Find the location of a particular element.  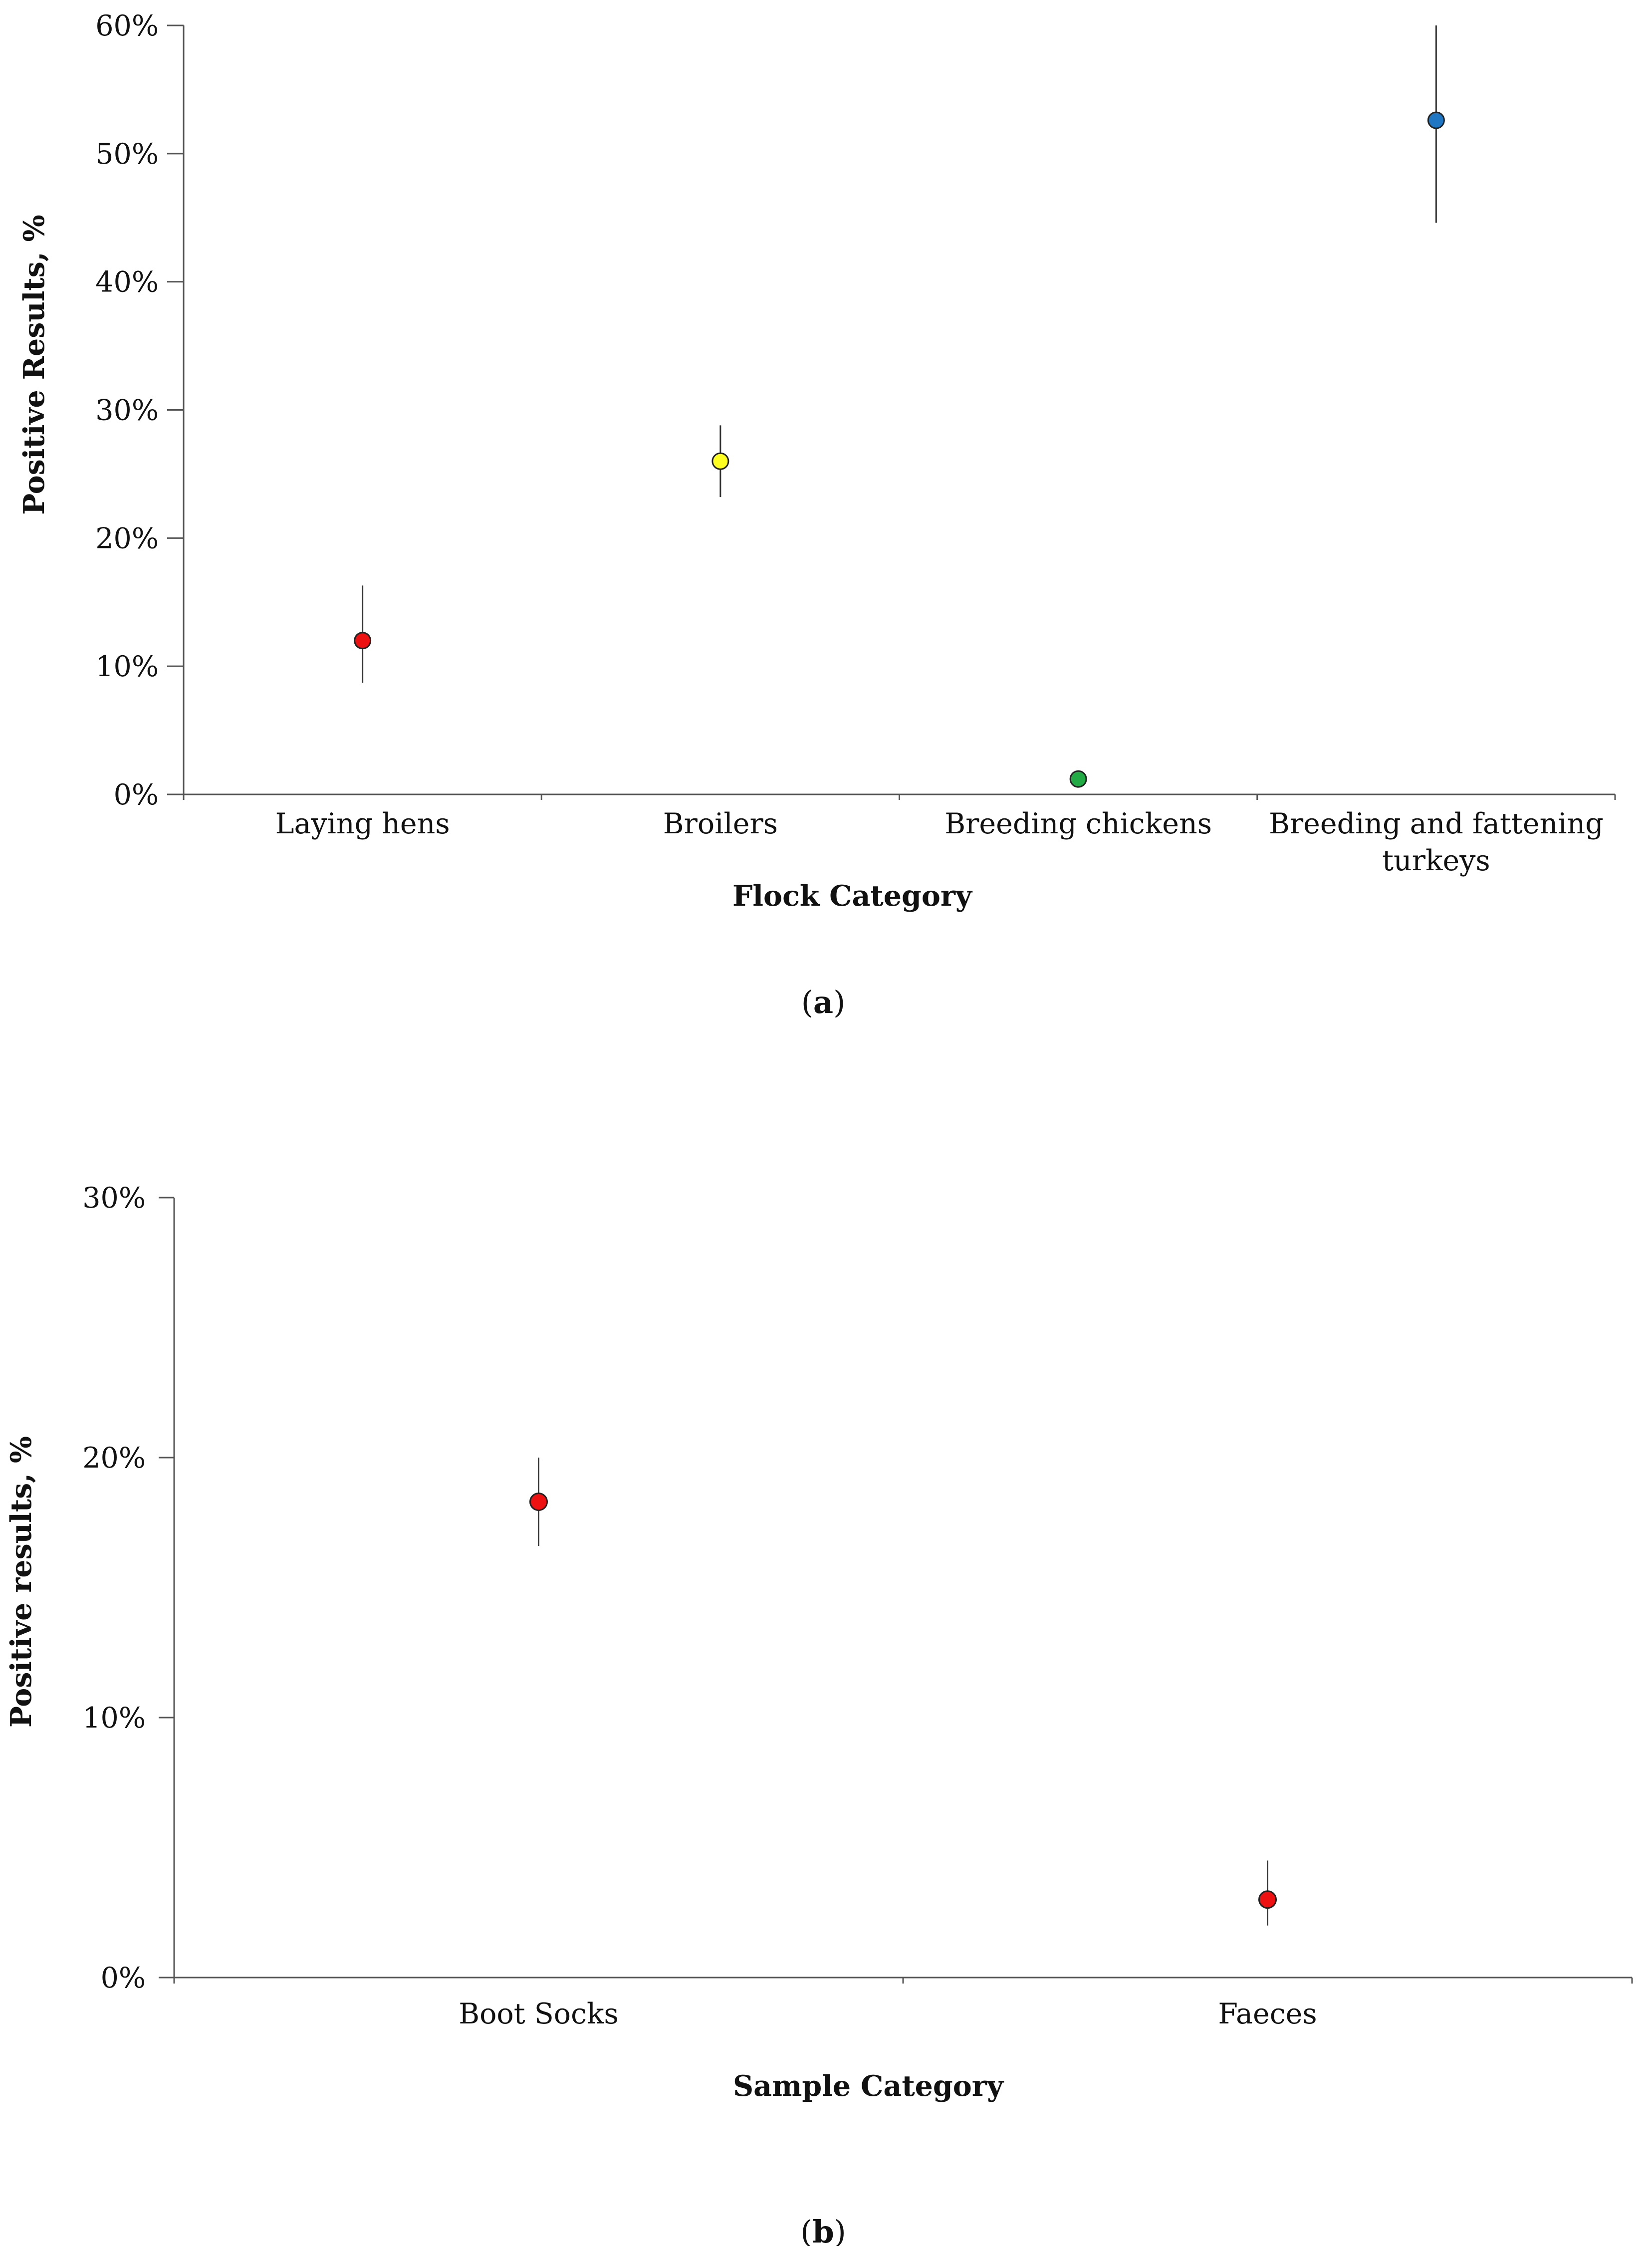

y-axis-title: Positive Results, % is located at coordinates (34, 364).